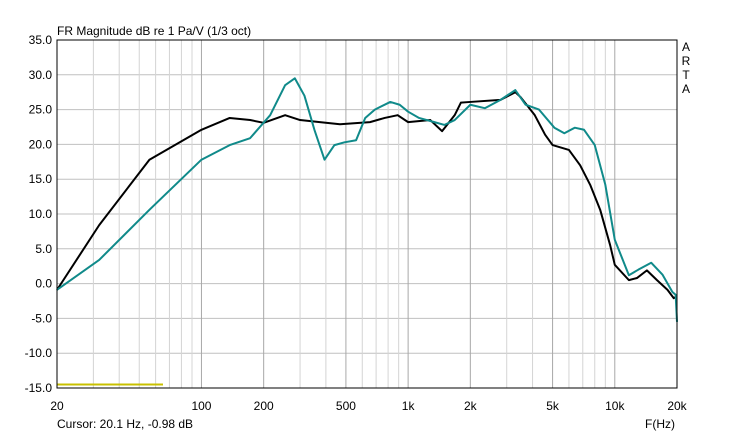  I want to click on y-tick-label: 5.0, so click(43, 249).